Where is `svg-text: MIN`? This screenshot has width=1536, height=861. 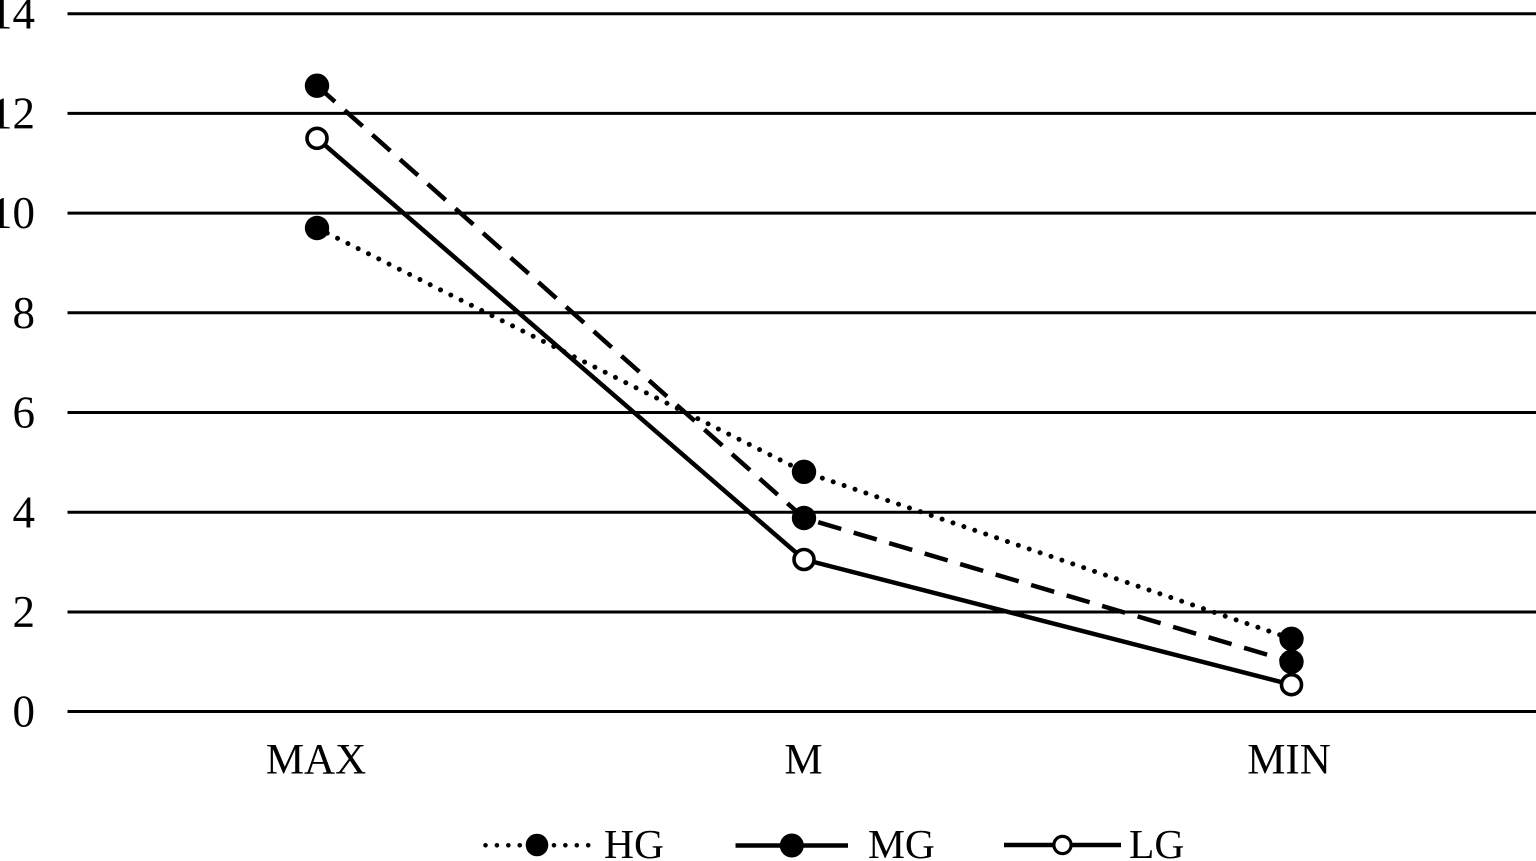
svg-text: MIN is located at coordinates (1289, 760).